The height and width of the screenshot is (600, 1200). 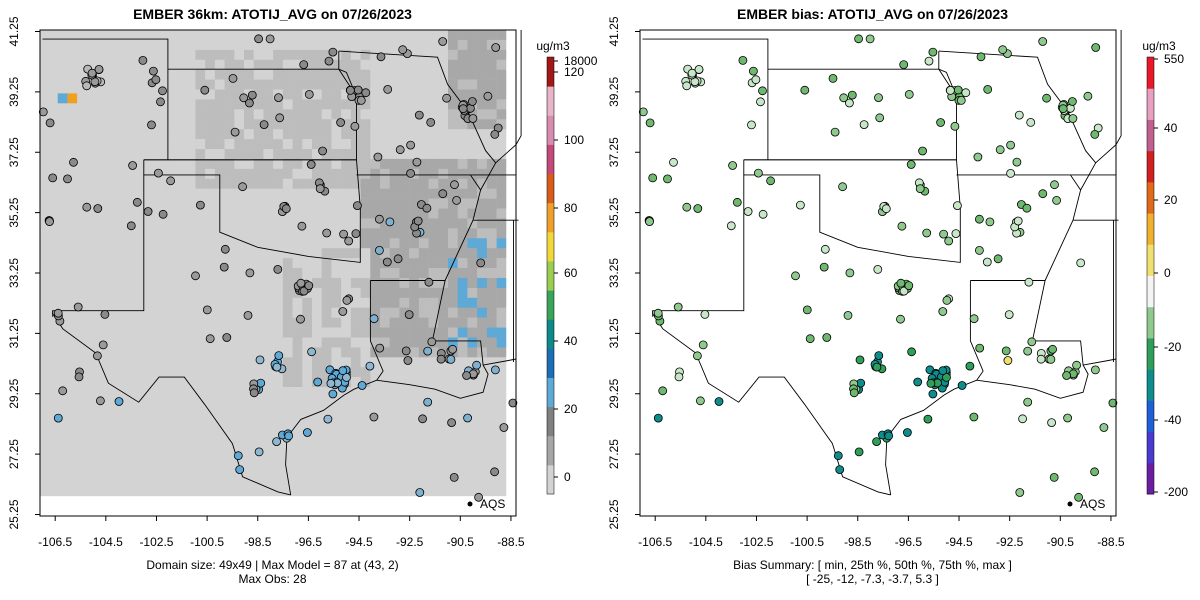 I want to click on y-tick-label: 29.25, so click(x=614, y=393).